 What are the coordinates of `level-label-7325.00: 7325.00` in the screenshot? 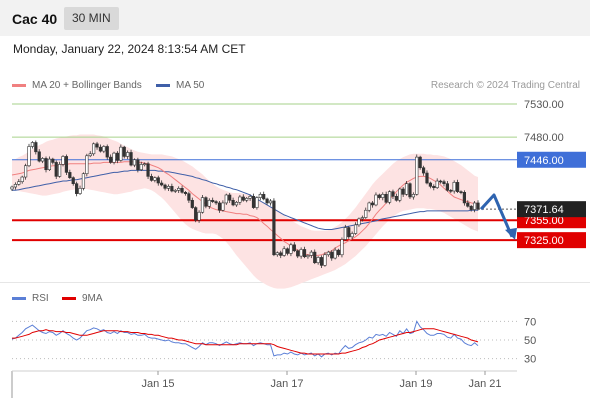 It's located at (544, 241).